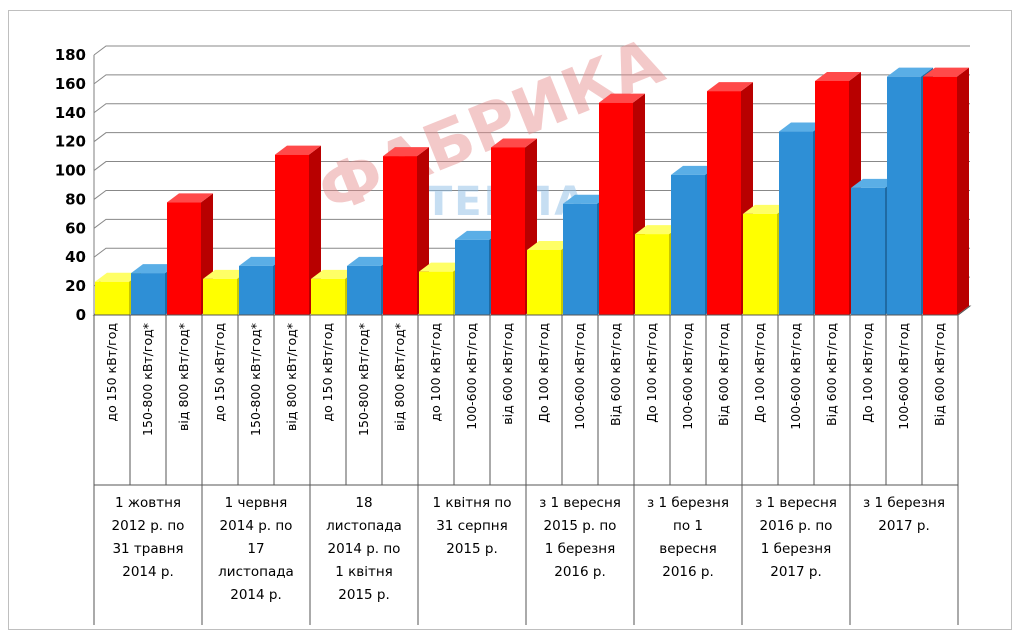  What do you see at coordinates (70, 185) in the screenshot?
I see `y-axis-ticks: 0 20 40 60 80 100 120 140 160 180` at bounding box center [70, 185].